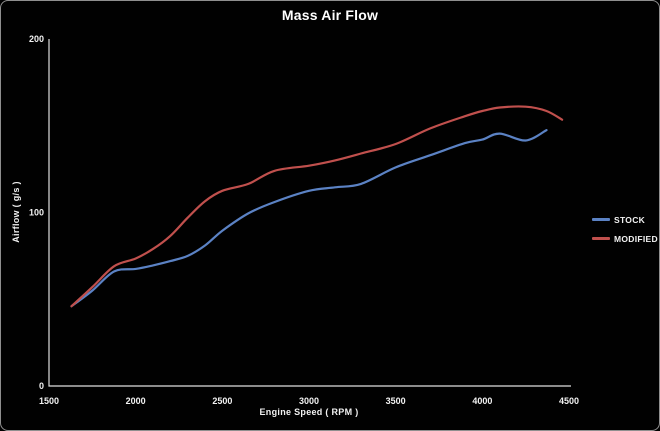 The image size is (660, 431). I want to click on x-tick-label: 2500, so click(222, 401).